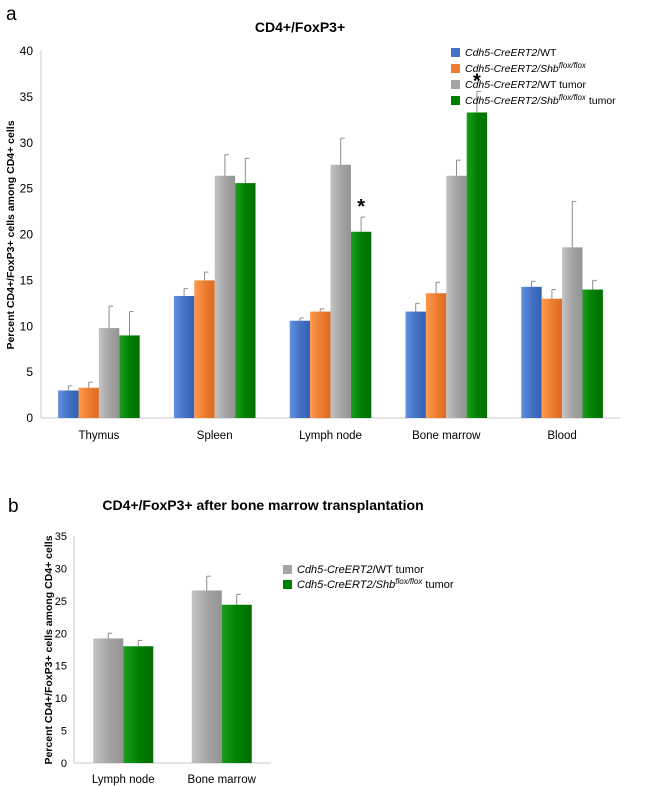 The width and height of the screenshot is (660, 787). What do you see at coordinates (98, 436) in the screenshot?
I see `x-tick-label: Thymus` at bounding box center [98, 436].